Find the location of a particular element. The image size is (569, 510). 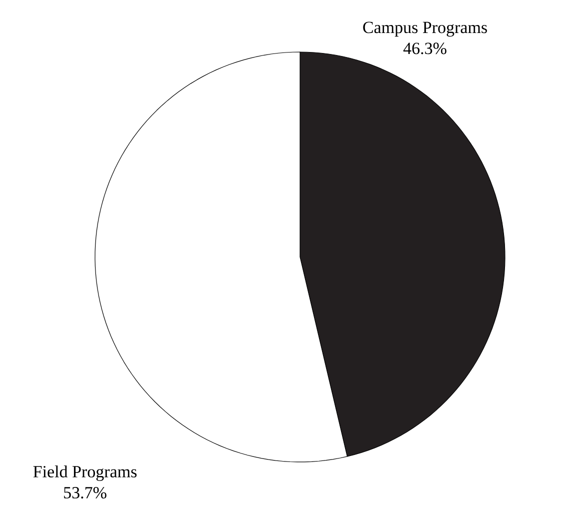

data-label: 46.3% is located at coordinates (424, 48).